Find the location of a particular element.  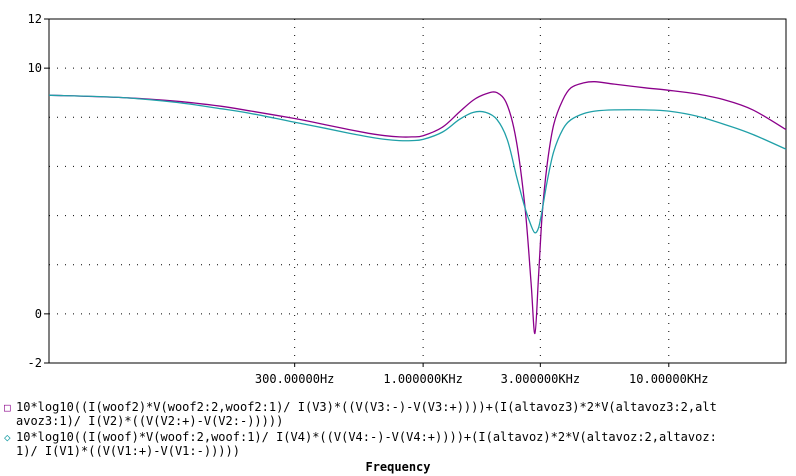

x-axis-label: Frequency is located at coordinates (398, 467).